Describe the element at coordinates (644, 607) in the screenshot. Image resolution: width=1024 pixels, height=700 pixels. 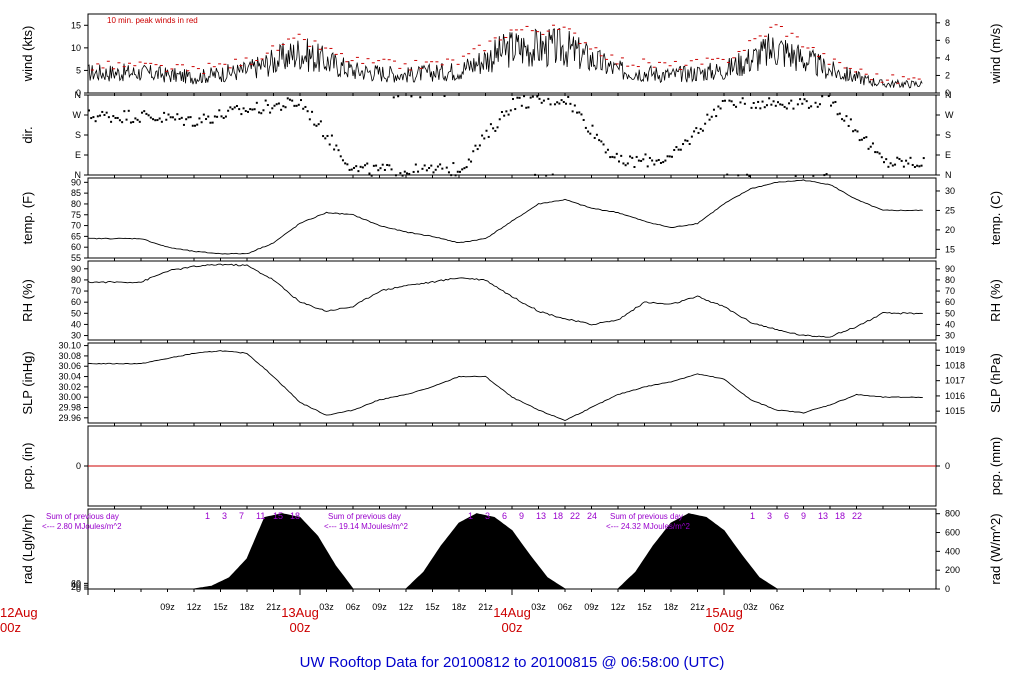
I see `x-hour-label: 15z` at that location.